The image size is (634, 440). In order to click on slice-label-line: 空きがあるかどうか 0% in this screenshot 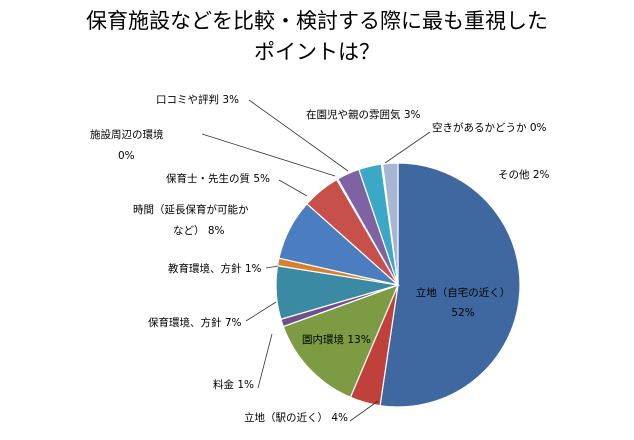, I will do `click(489, 127)`.